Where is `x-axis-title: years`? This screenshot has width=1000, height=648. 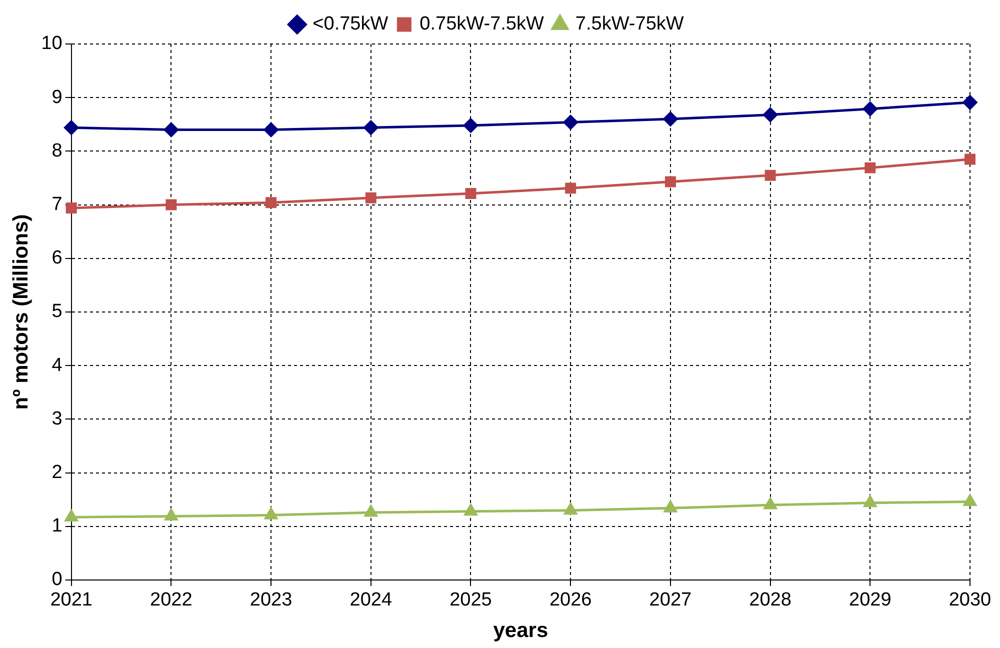 x-axis-title: years is located at coordinates (520, 630).